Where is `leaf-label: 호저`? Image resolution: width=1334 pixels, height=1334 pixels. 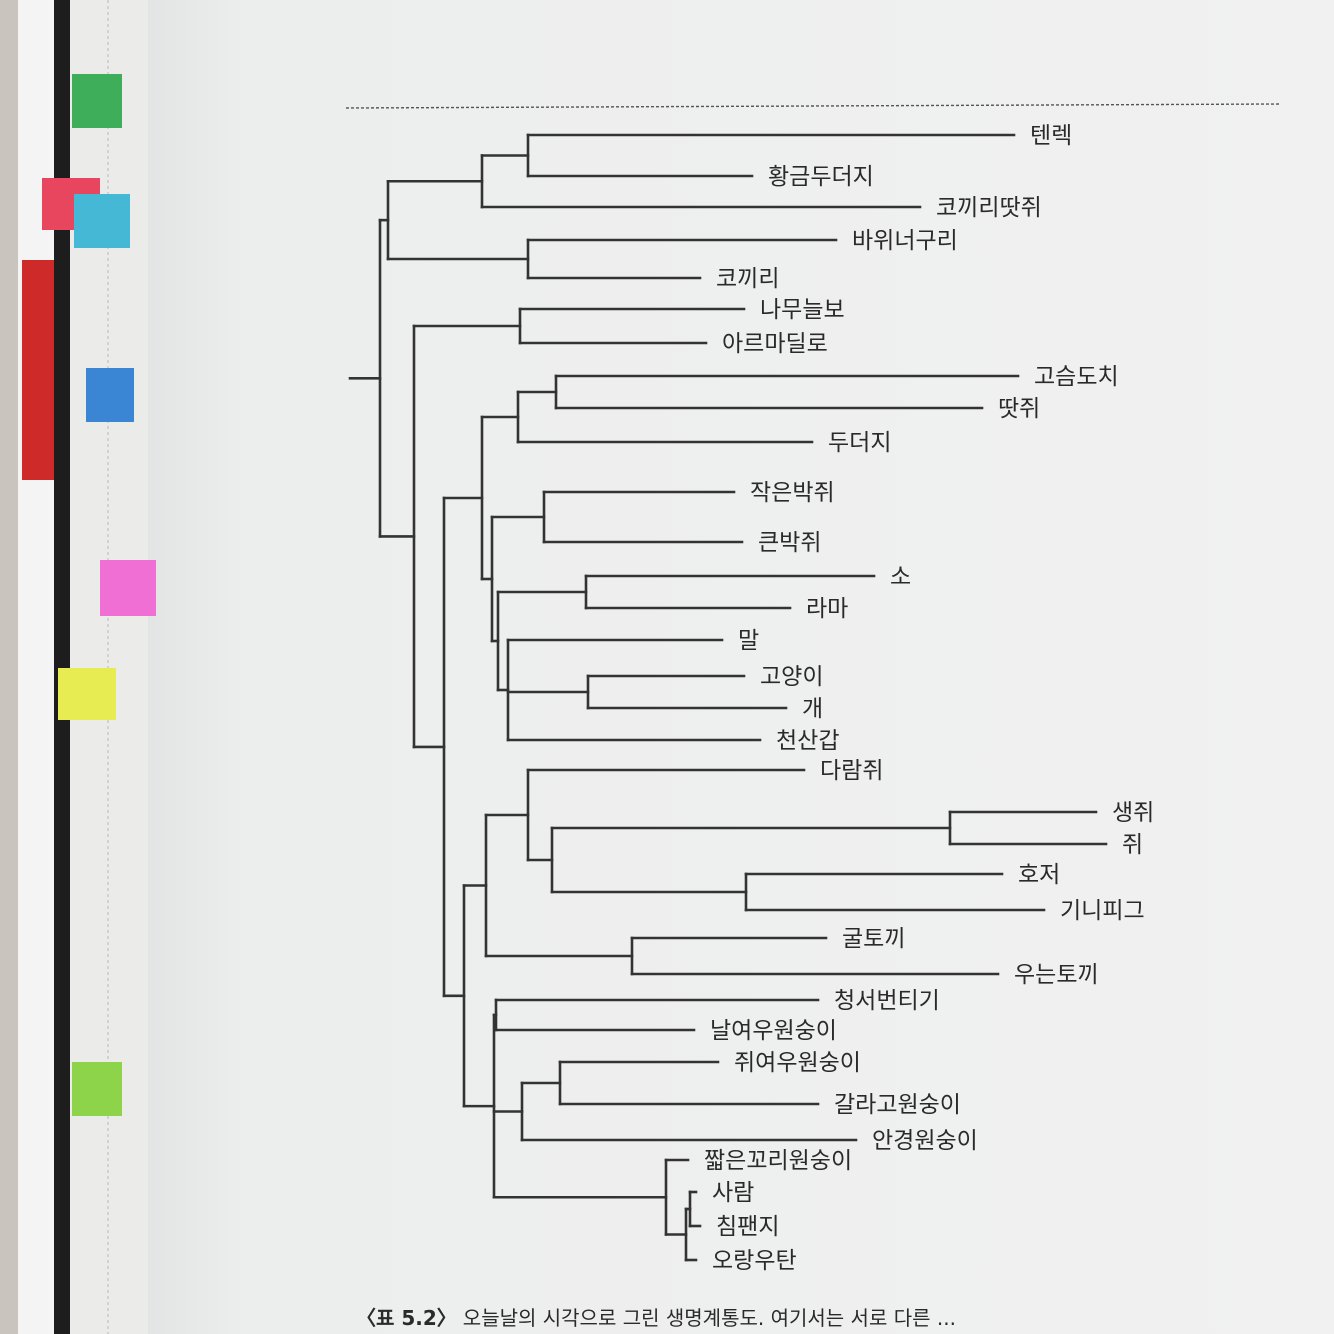
leaf-label: 호저 is located at coordinates (1039, 875).